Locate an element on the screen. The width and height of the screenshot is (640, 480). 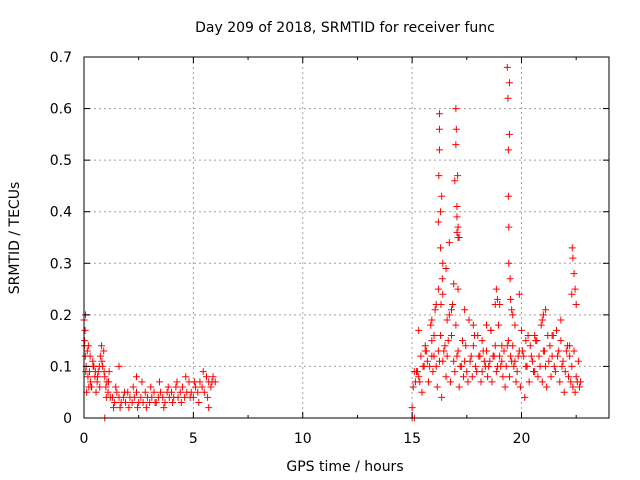
y-tick-label: 0.6 is located at coordinates (61, 110).